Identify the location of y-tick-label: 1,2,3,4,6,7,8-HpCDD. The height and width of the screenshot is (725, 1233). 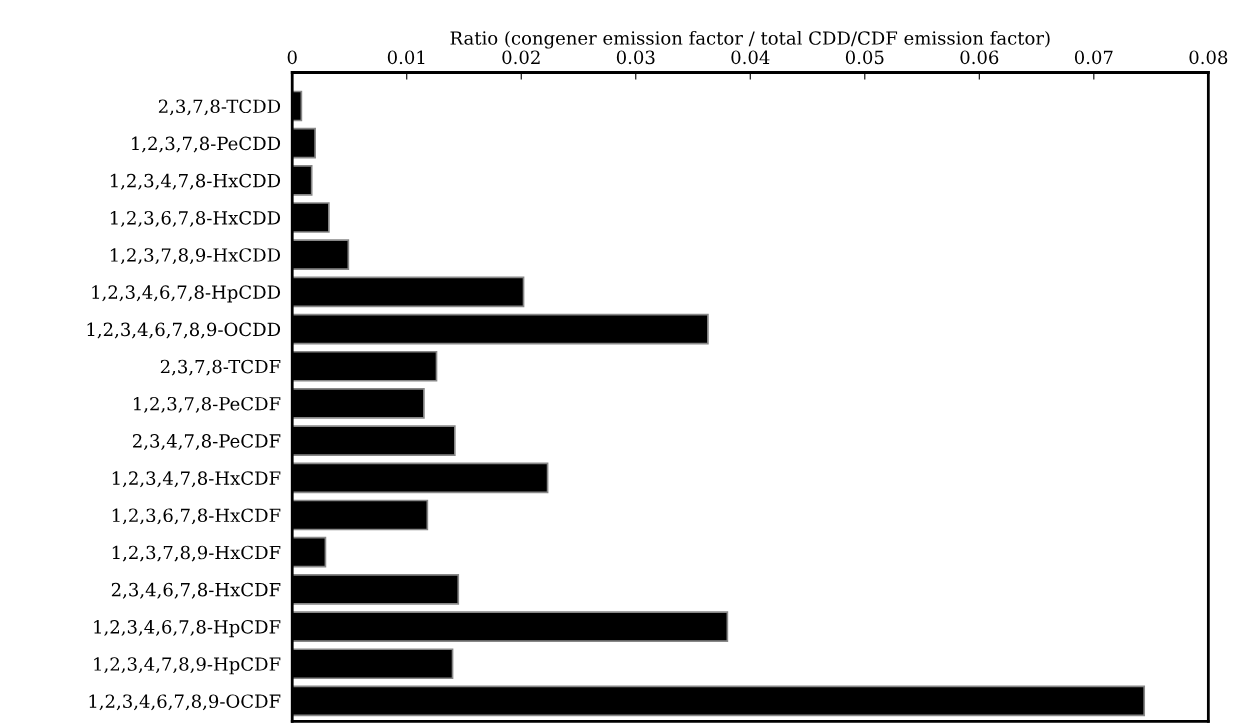
(186, 294).